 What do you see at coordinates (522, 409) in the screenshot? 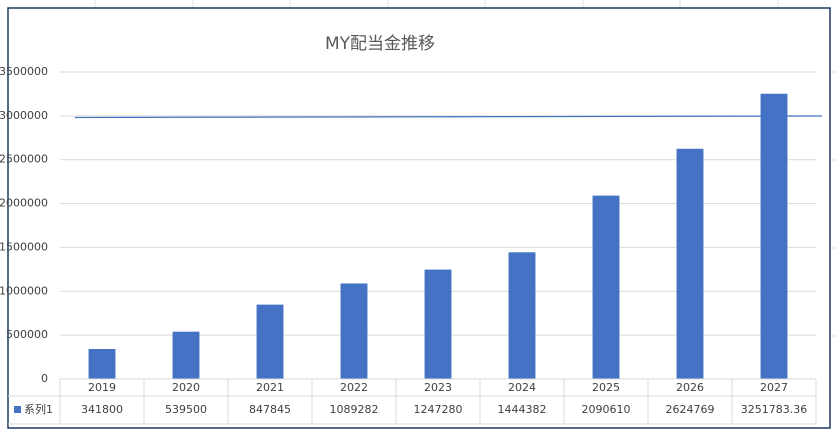
I see `table-value: 1444382` at bounding box center [522, 409].